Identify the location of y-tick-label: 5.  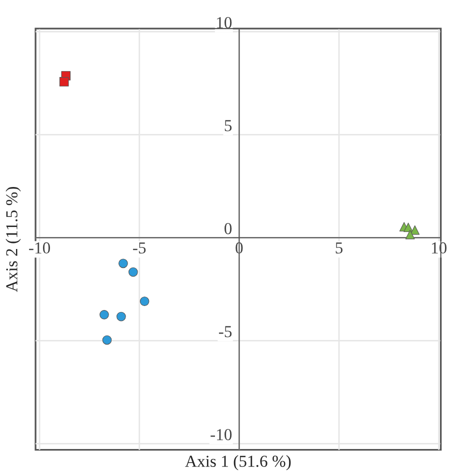
(228, 126).